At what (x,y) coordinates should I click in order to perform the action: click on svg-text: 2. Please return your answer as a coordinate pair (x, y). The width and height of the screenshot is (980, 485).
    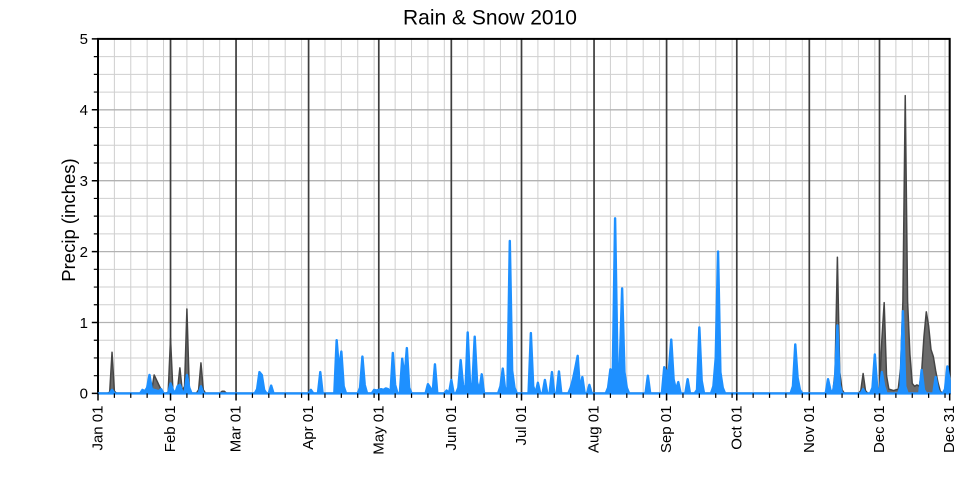
    Looking at the image, I should click on (84, 252).